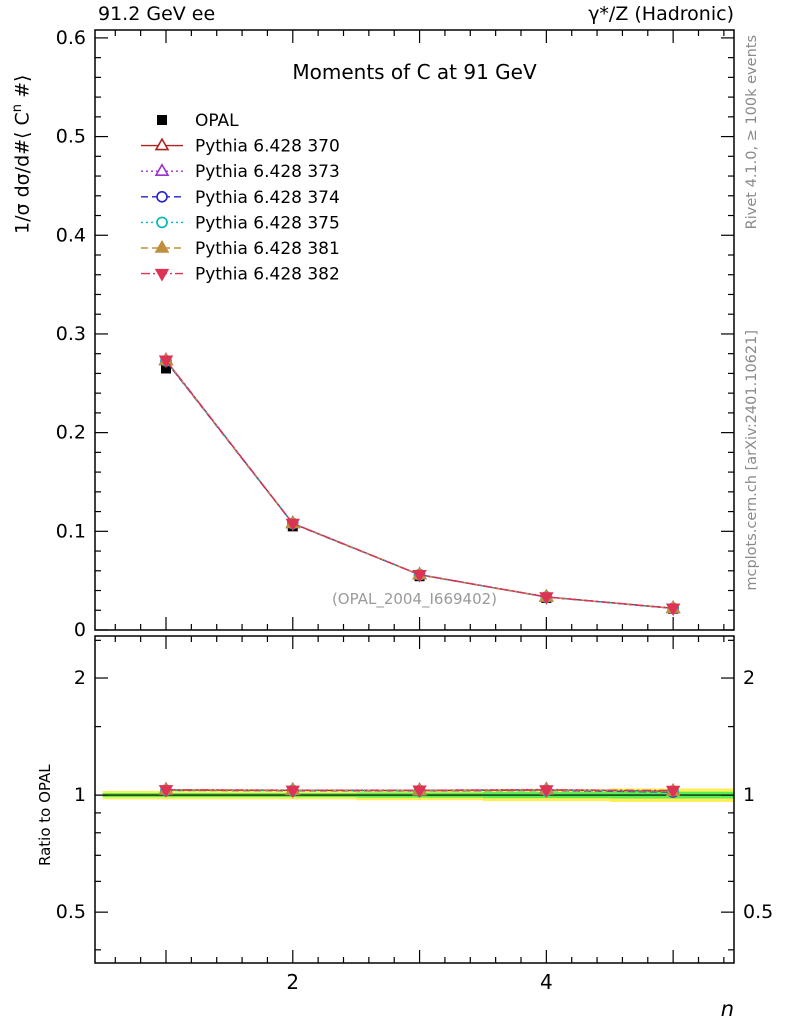 The width and height of the screenshot is (786, 1024). What do you see at coordinates (752, 460) in the screenshot?
I see `mcplots-reference-note: mcplots.cern.ch [arXiv:2401.10621]` at bounding box center [752, 460].